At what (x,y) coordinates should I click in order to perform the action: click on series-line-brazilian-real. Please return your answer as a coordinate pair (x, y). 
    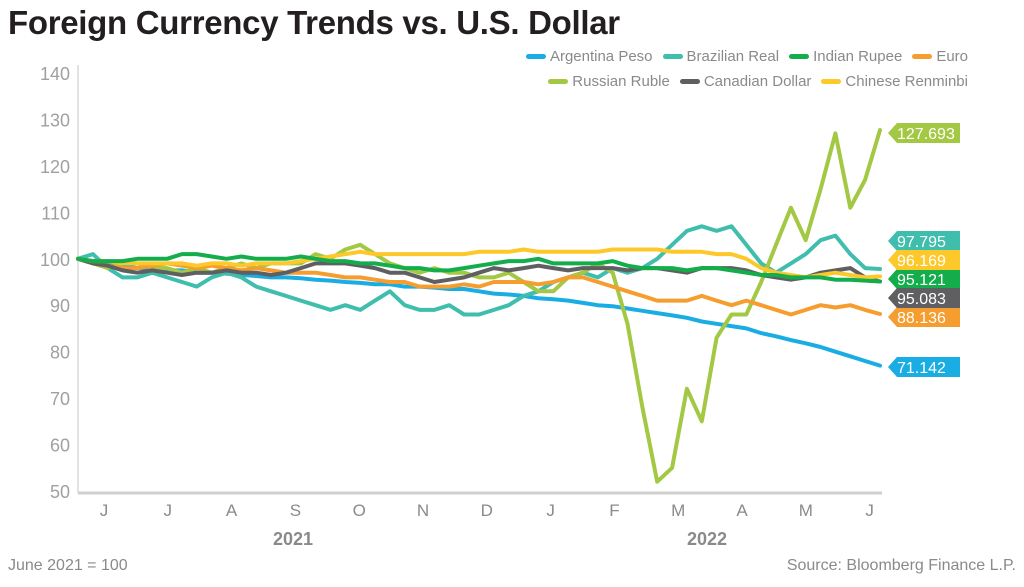
    Looking at the image, I should click on (479, 270).